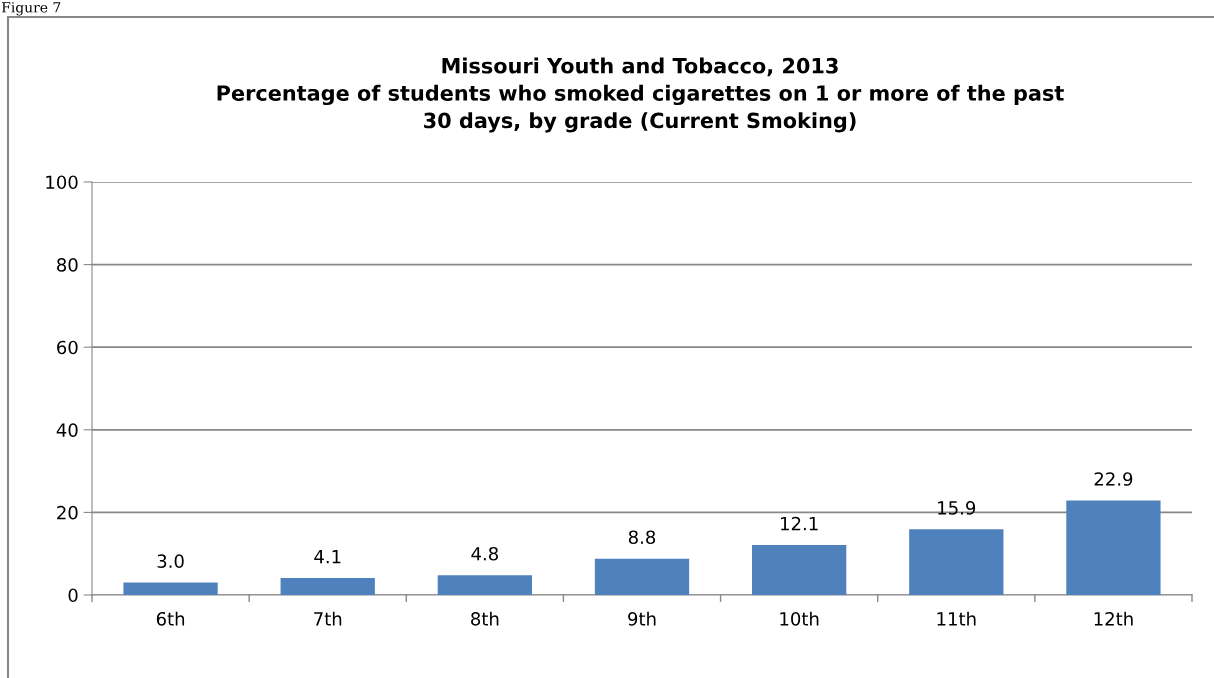 This screenshot has width=1214, height=678. Describe the element at coordinates (31, 9) in the screenshot. I see `caption: Figure 7` at that location.